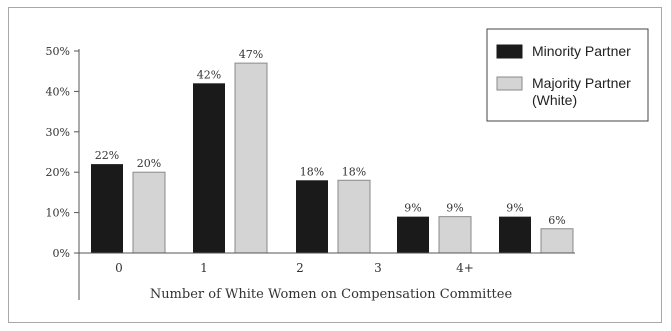  I want to click on x-tick-label: 2, so click(300, 268).